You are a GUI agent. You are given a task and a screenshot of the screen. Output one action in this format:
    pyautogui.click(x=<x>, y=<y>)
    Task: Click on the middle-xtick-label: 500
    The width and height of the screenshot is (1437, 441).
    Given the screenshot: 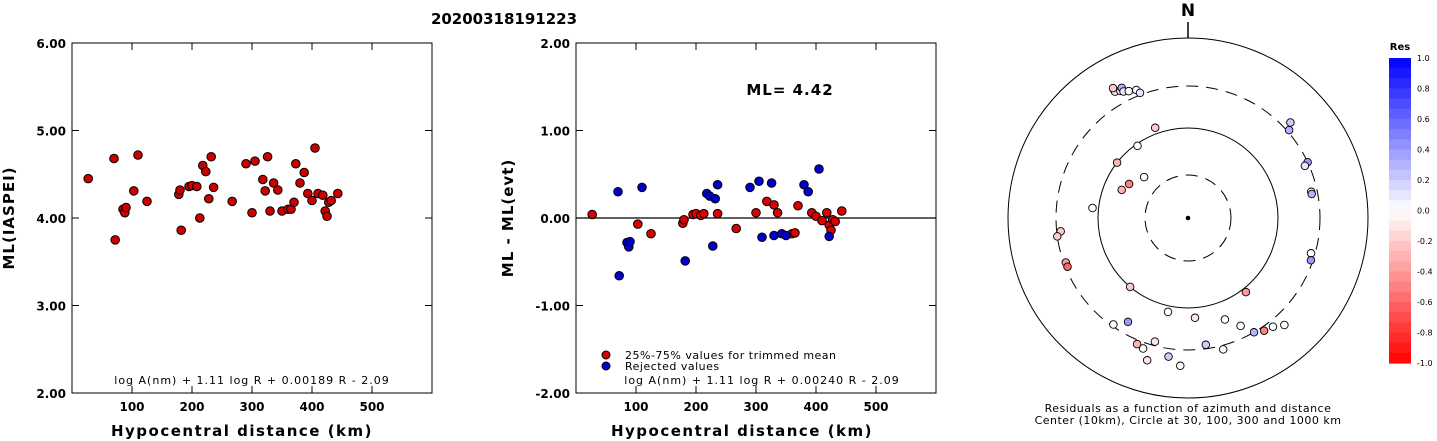 What is the action you would take?
    pyautogui.click(x=875, y=407)
    